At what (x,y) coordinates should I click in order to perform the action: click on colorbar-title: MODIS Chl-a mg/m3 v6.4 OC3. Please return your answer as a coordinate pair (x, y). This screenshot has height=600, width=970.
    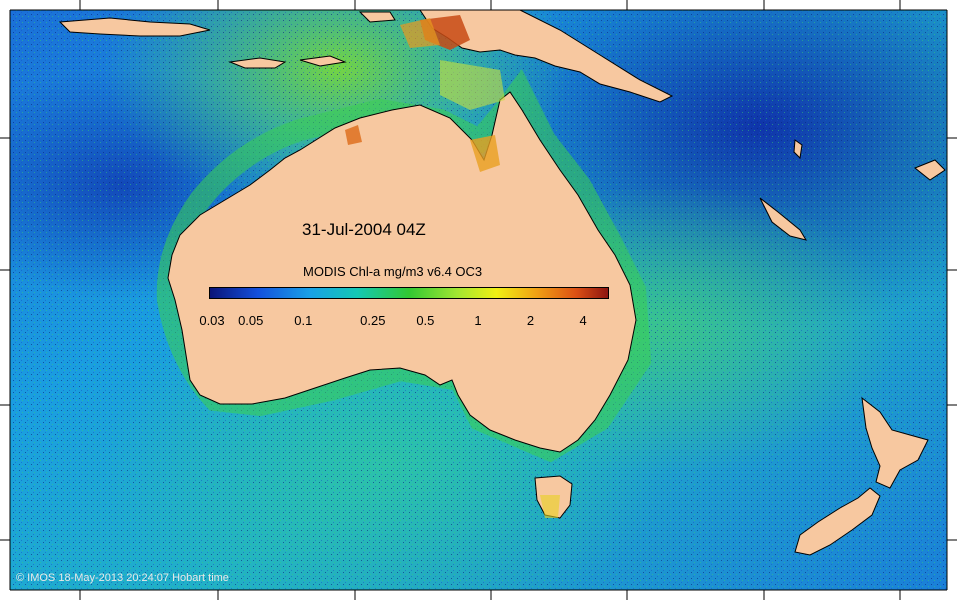
    Looking at the image, I should click on (393, 271).